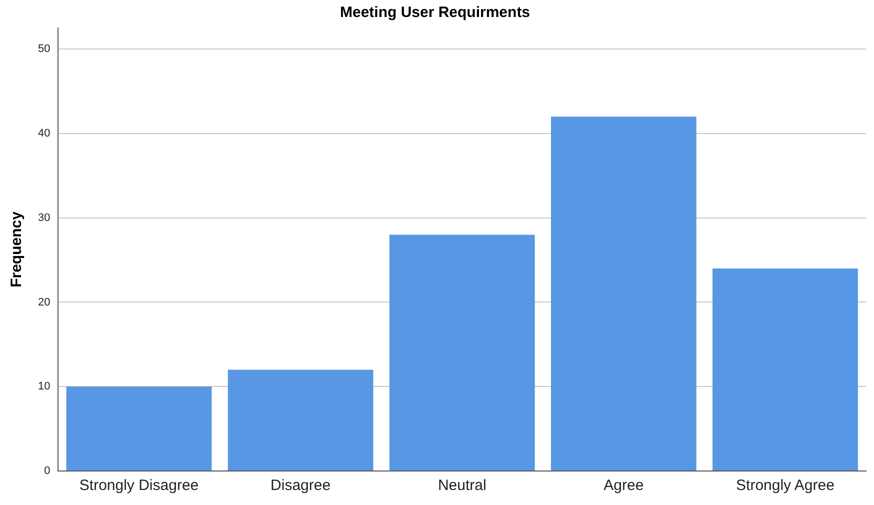  Describe the element at coordinates (44, 49) in the screenshot. I see `y-tick-label: 50` at that location.